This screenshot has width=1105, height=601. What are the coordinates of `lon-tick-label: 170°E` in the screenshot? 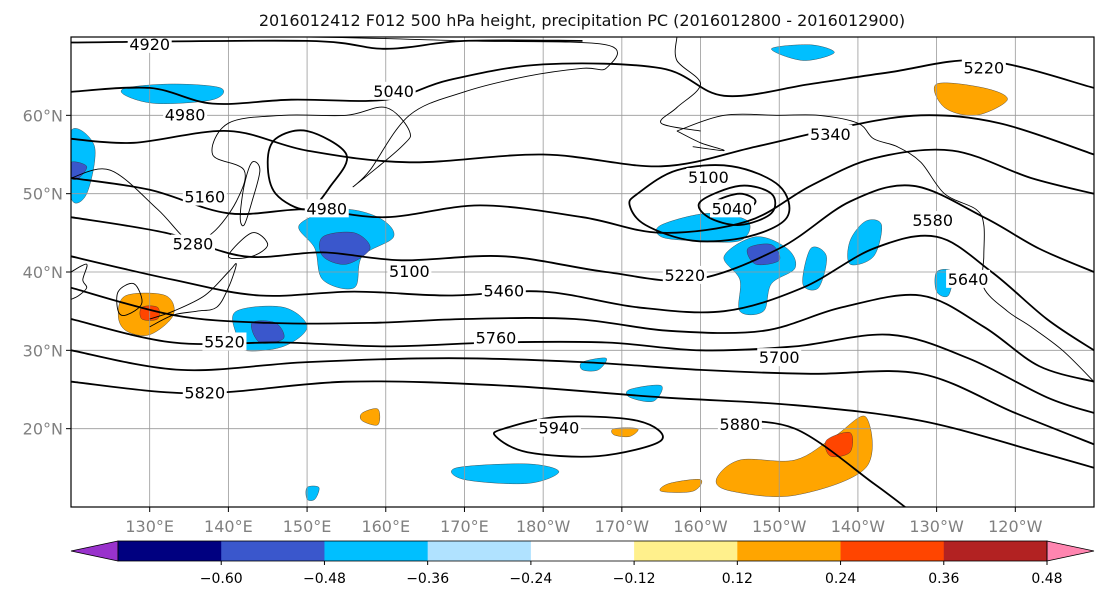 It's located at (464, 526).